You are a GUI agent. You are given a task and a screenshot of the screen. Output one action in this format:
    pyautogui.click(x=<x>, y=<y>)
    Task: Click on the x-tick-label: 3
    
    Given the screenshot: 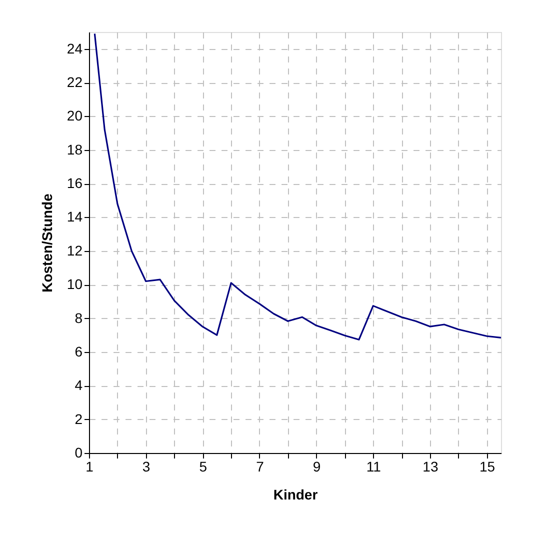 What is the action you would take?
    pyautogui.click(x=146, y=466)
    